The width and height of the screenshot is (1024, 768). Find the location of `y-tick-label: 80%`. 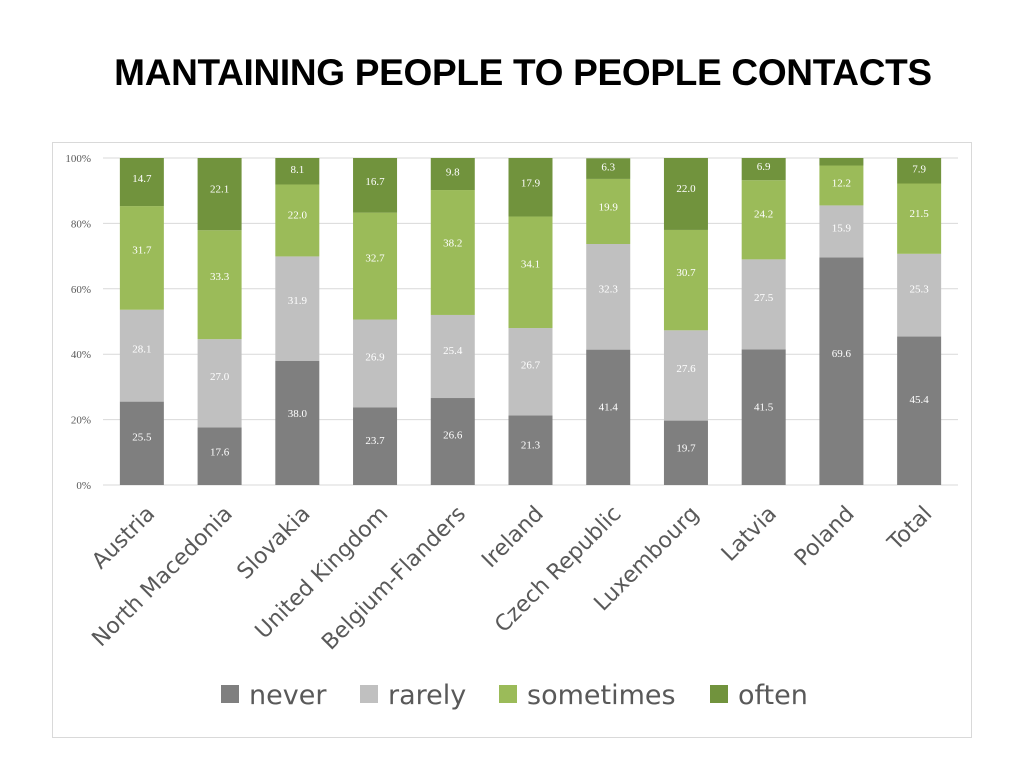

y-tick-label: 80% is located at coordinates (81, 224).